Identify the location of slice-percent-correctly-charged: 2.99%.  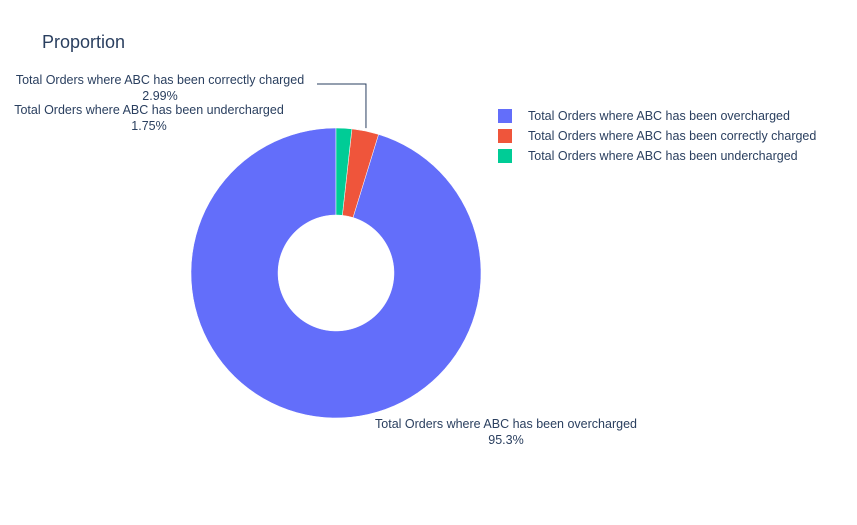
(159, 96).